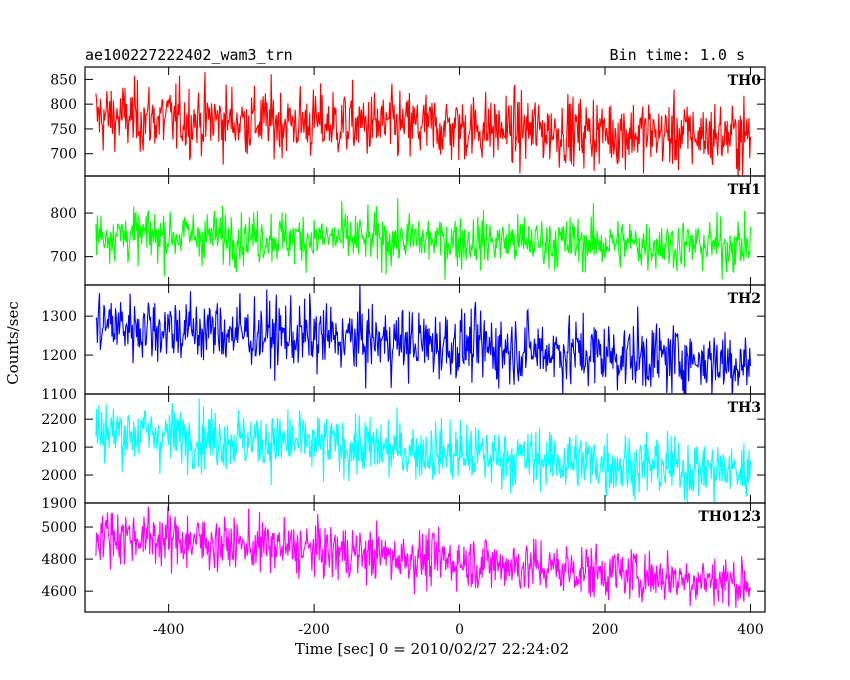 This screenshot has width=850, height=680. Describe the element at coordinates (59, 317) in the screenshot. I see `y-tick-label: 1300` at that location.